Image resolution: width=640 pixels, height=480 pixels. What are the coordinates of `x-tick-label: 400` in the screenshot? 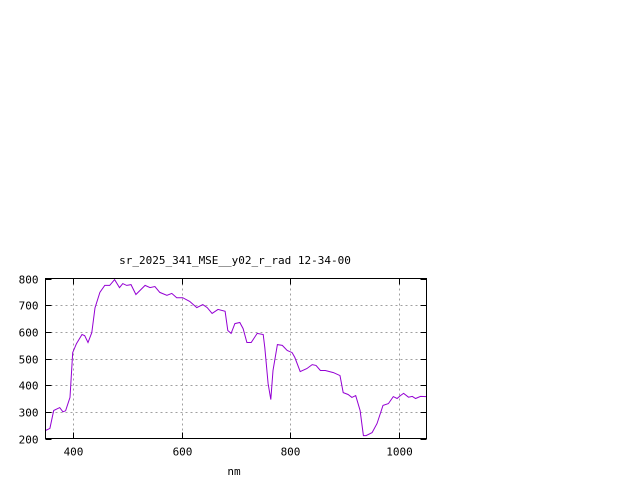 It's located at (74, 452).